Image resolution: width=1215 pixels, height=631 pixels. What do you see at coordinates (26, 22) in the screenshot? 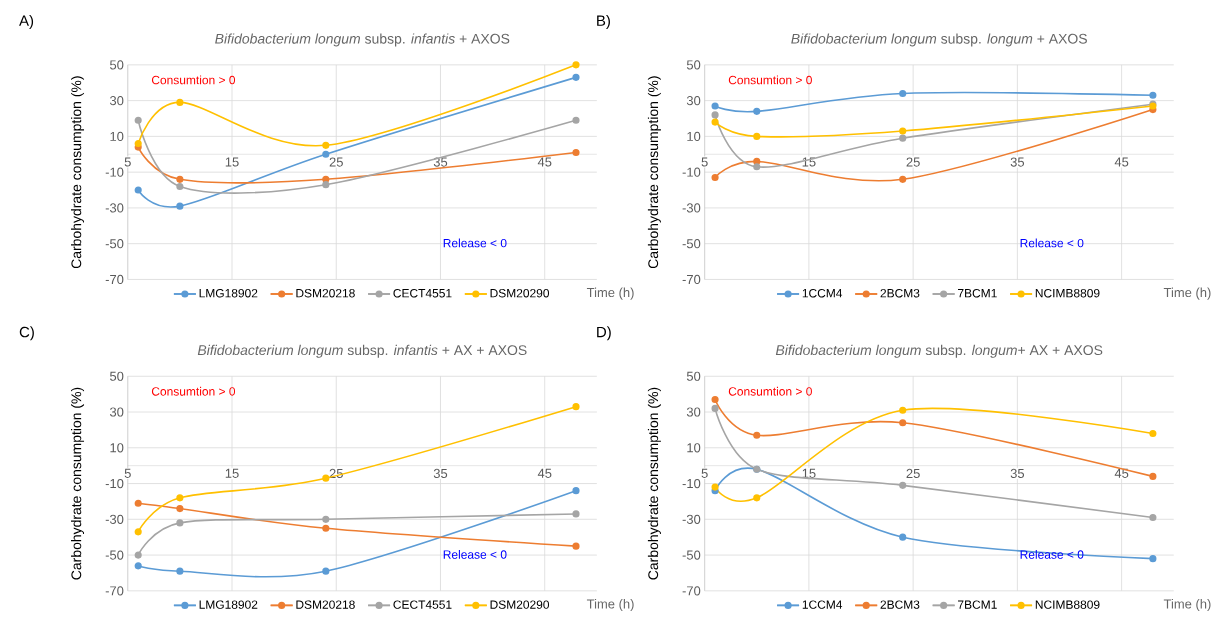
I see `text: A)` at bounding box center [26, 22].